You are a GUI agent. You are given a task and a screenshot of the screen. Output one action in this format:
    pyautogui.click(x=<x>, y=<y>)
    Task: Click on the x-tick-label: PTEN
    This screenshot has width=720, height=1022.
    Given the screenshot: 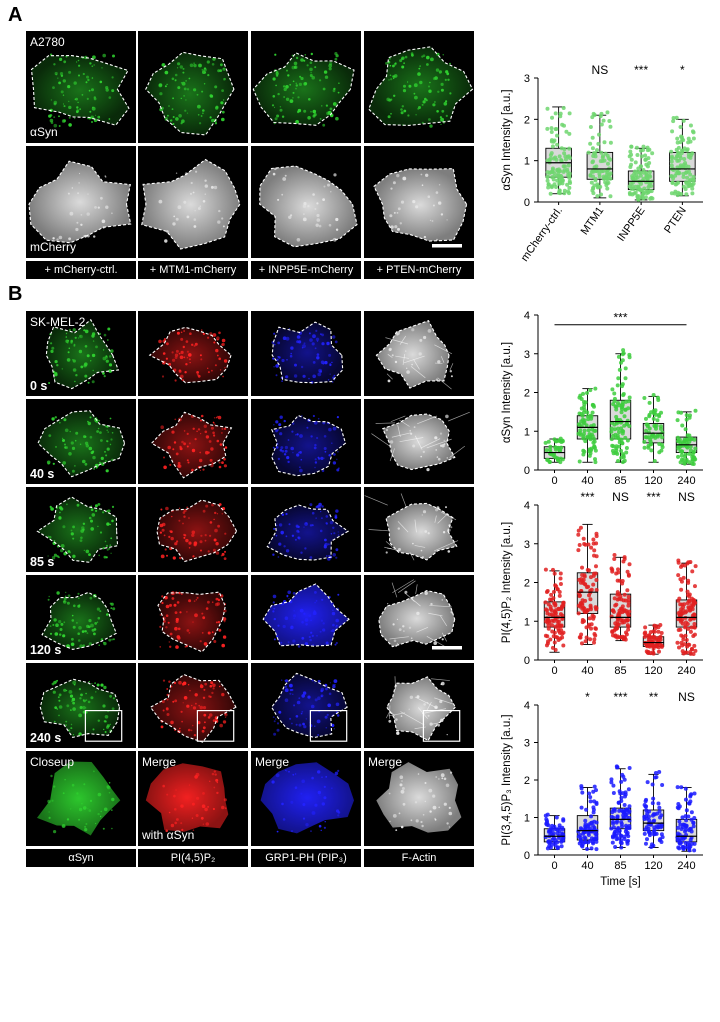 What is the action you would take?
    pyautogui.click(x=675, y=220)
    